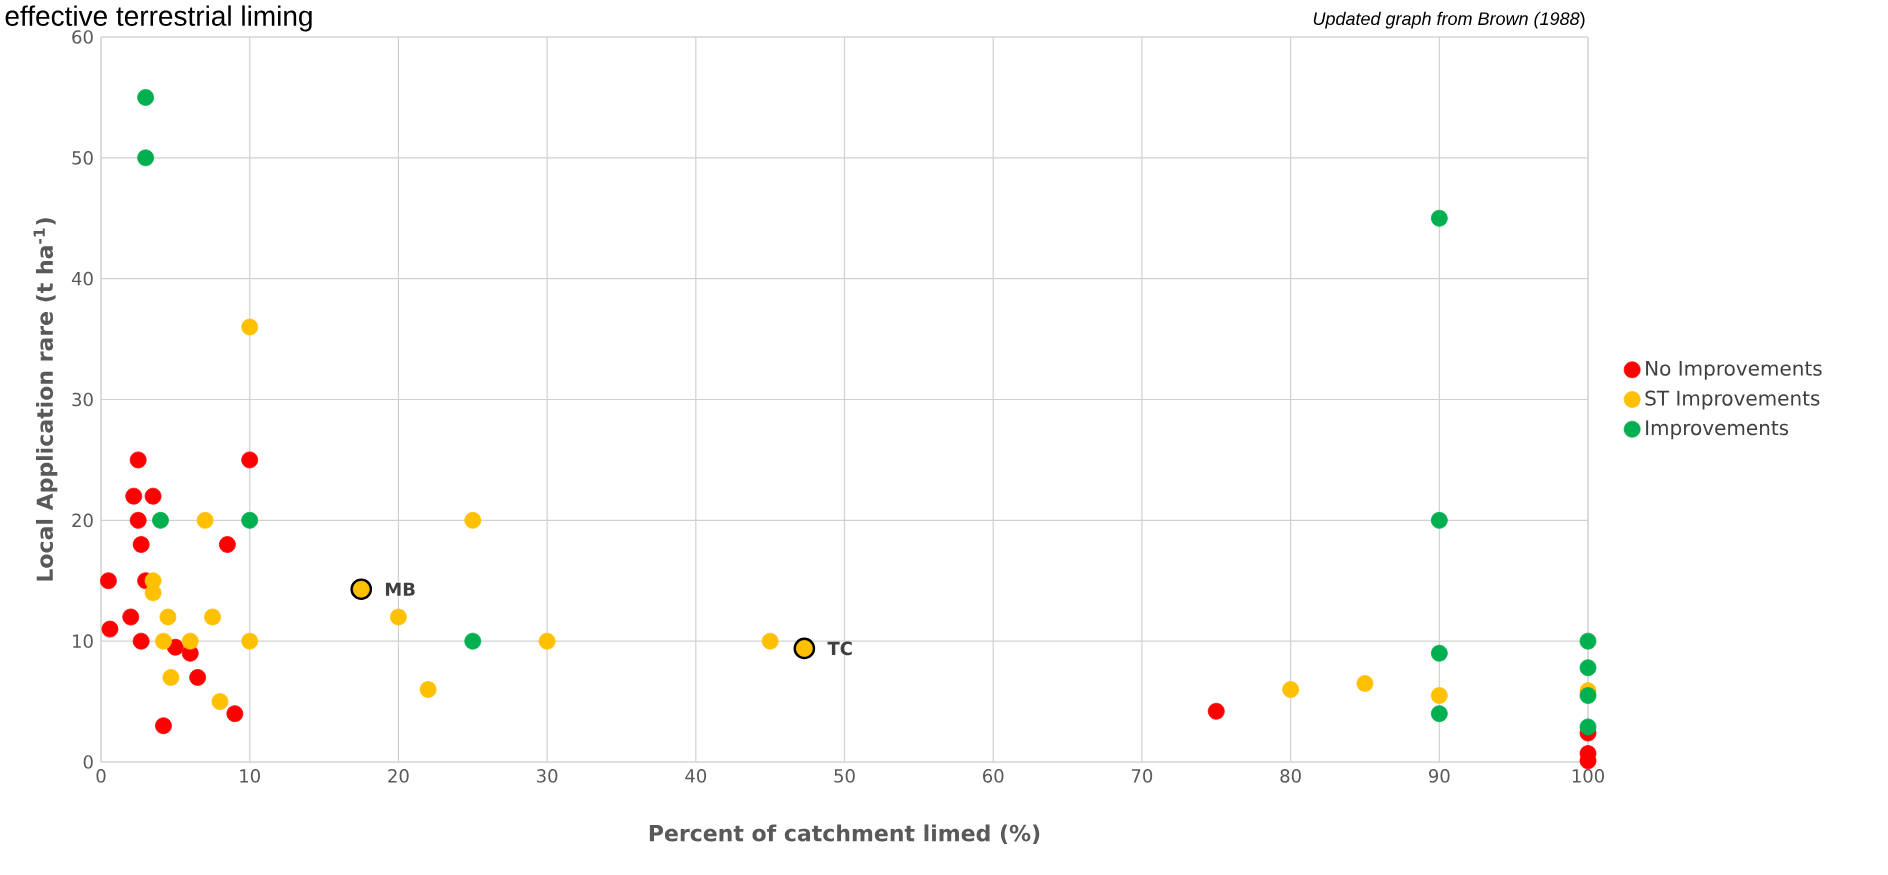 The height and width of the screenshot is (875, 1888). I want to click on y-tick-label: 50, so click(82, 158).